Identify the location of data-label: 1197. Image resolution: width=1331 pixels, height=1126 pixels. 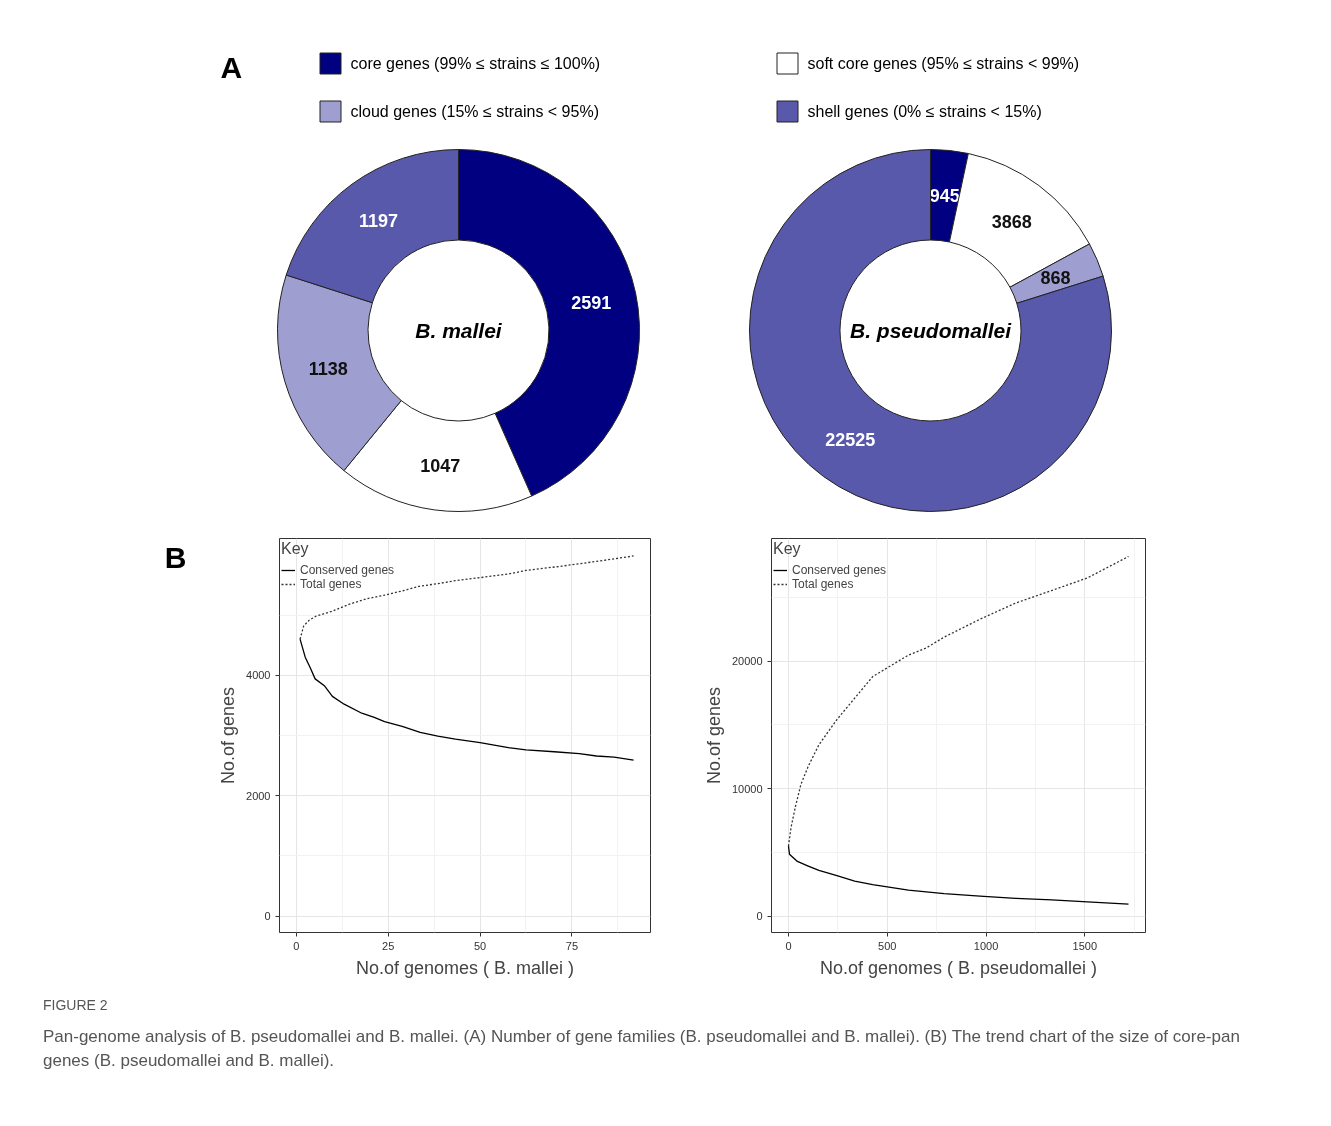
(379, 221).